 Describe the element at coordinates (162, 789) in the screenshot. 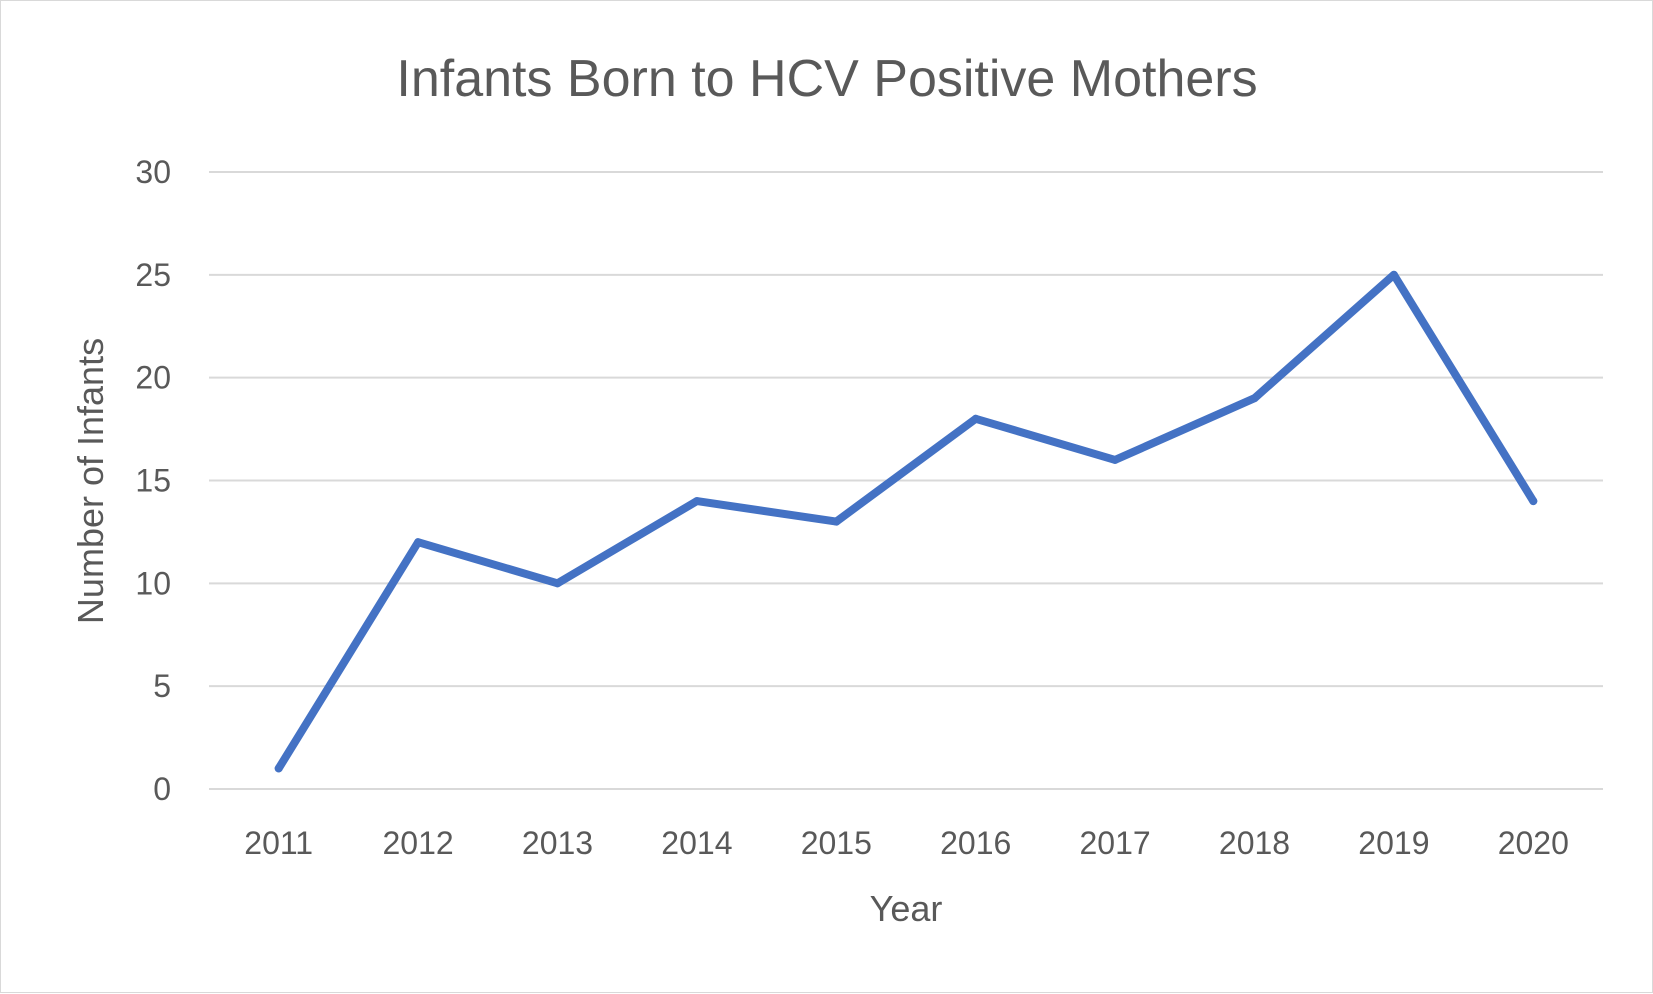

I see `y-tick-label: 0` at that location.